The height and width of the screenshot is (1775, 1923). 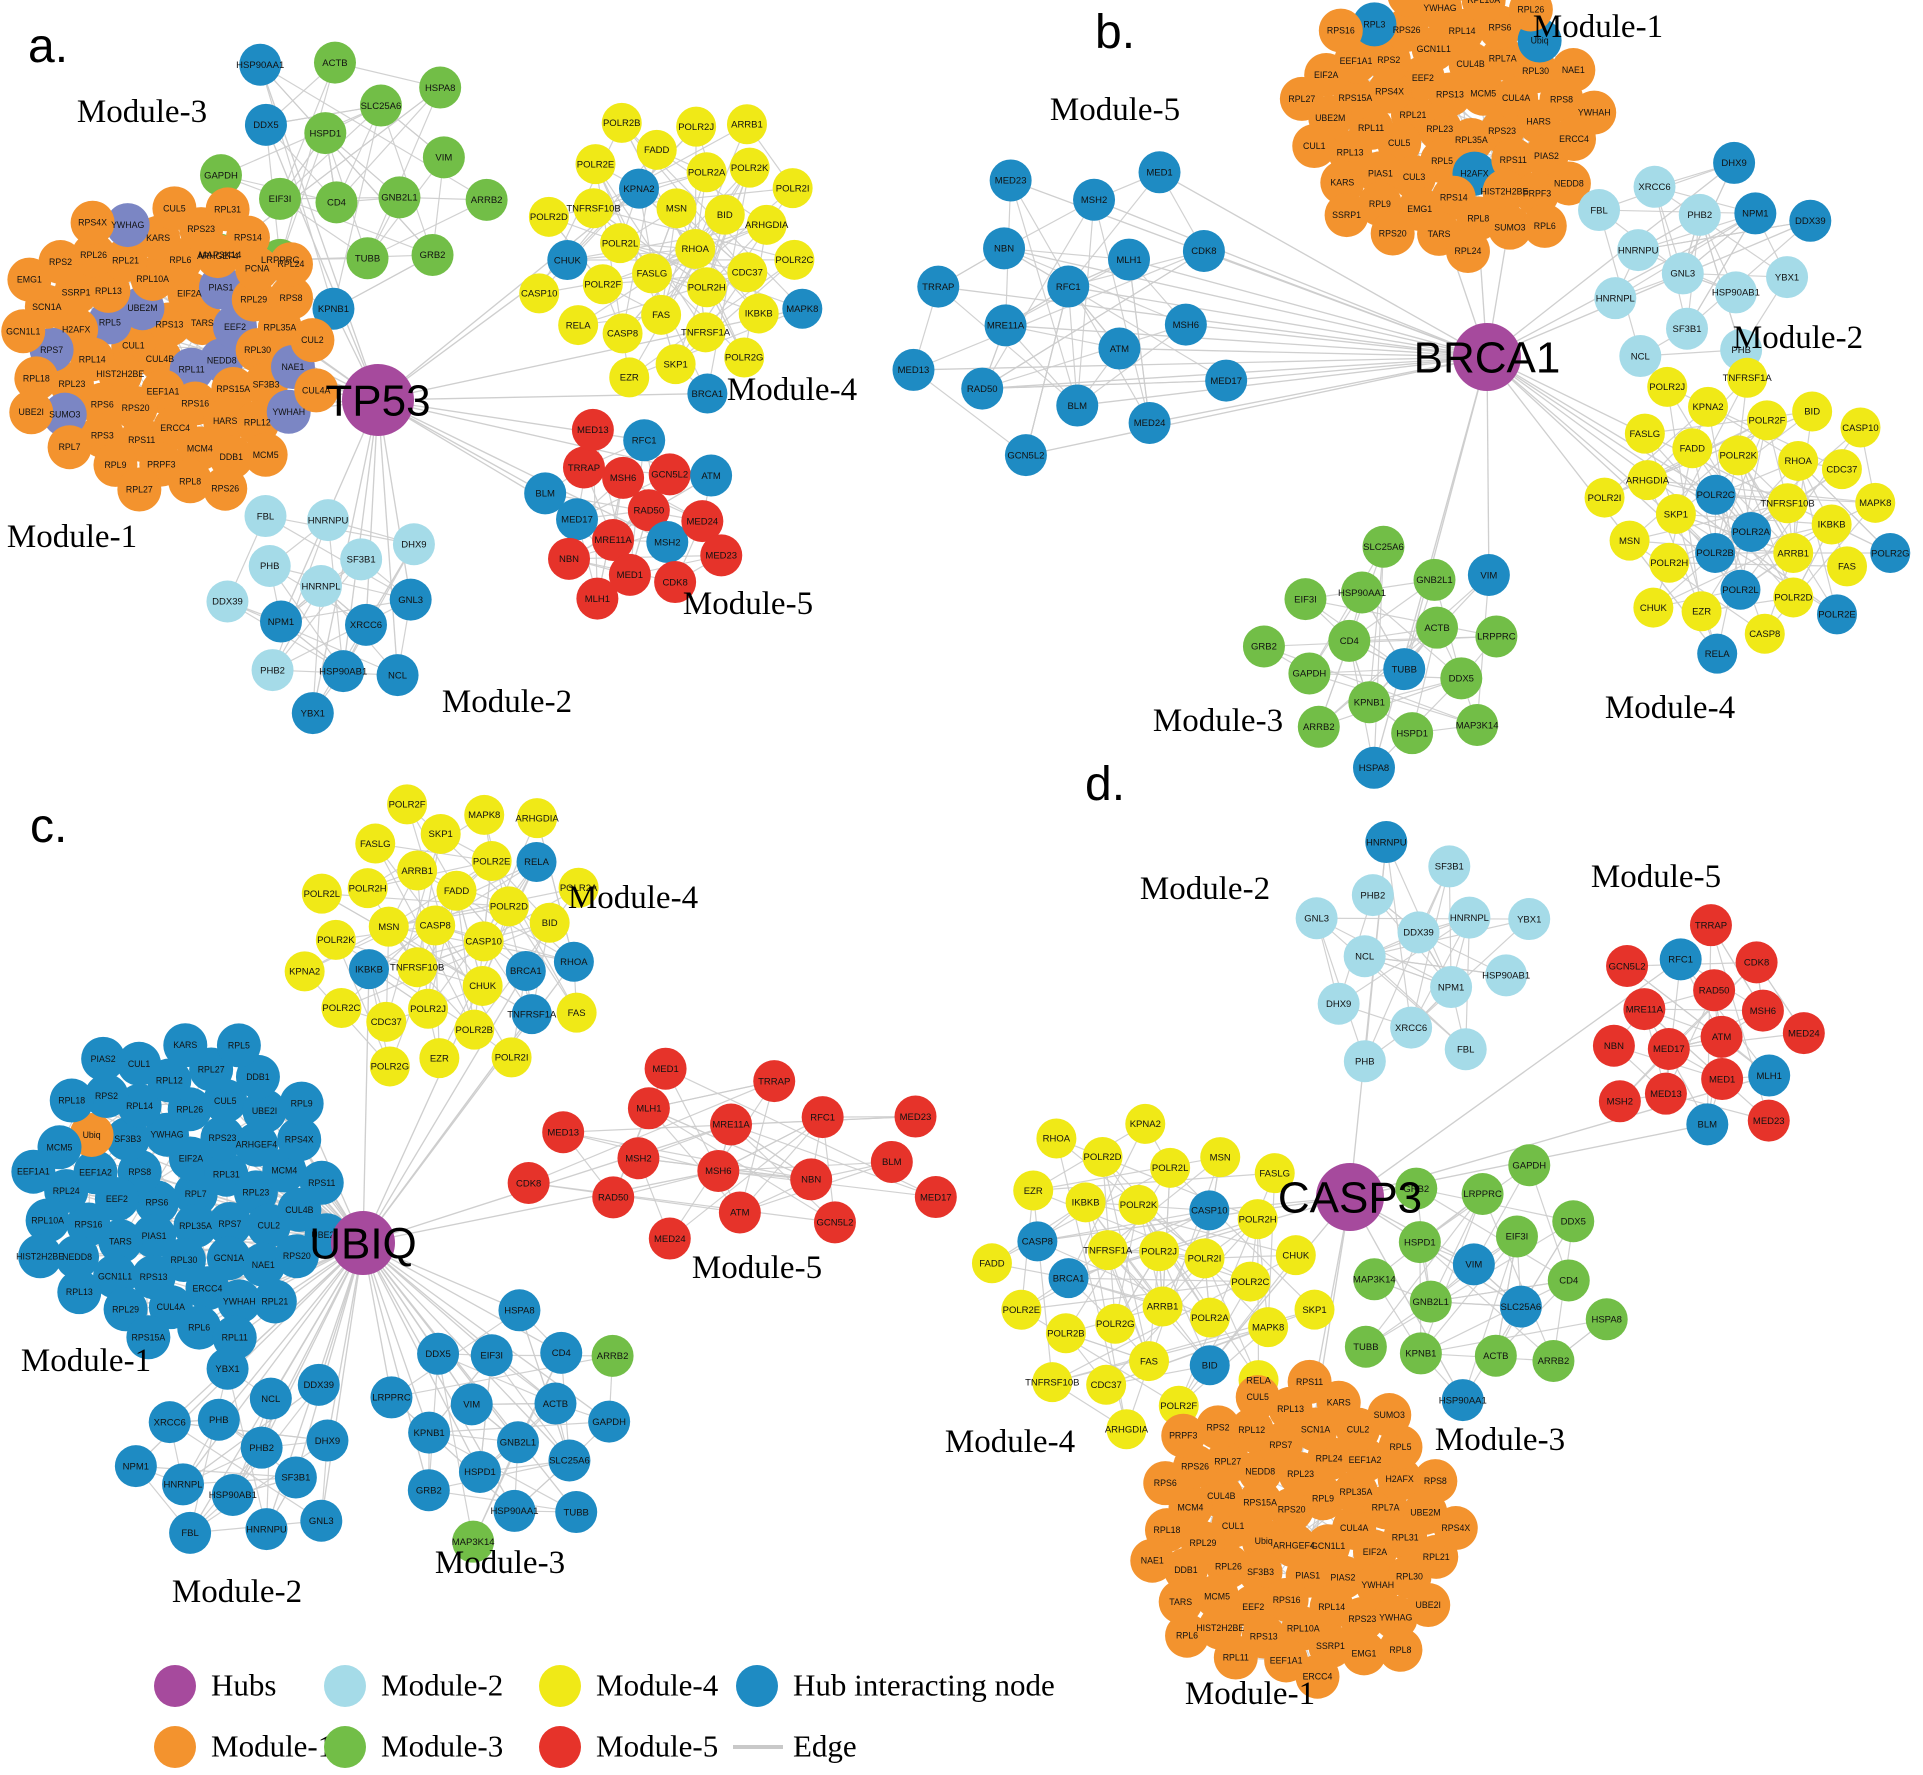 I want to click on node-MED1, so click(x=1159, y=172).